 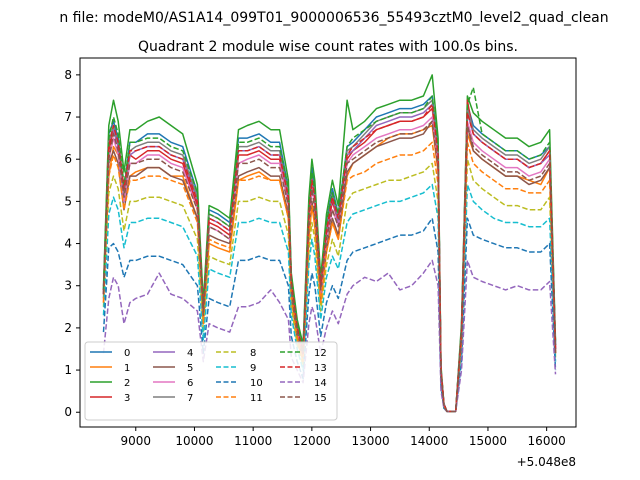 I want to click on y-tick-label-7: 7, so click(x=68, y=117).